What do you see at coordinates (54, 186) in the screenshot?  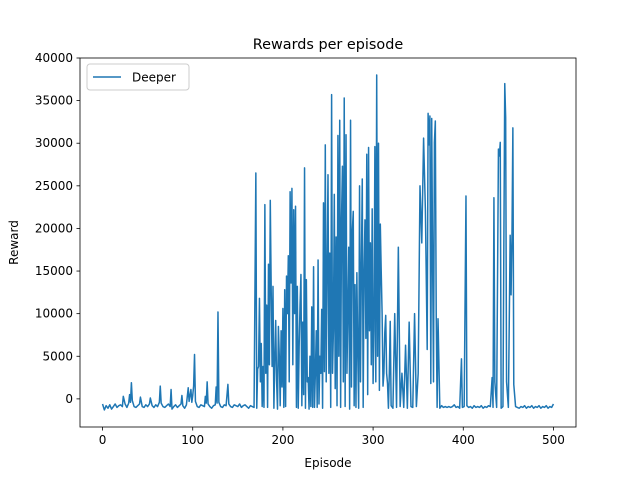 I see `y-tick-label: 25000` at bounding box center [54, 186].